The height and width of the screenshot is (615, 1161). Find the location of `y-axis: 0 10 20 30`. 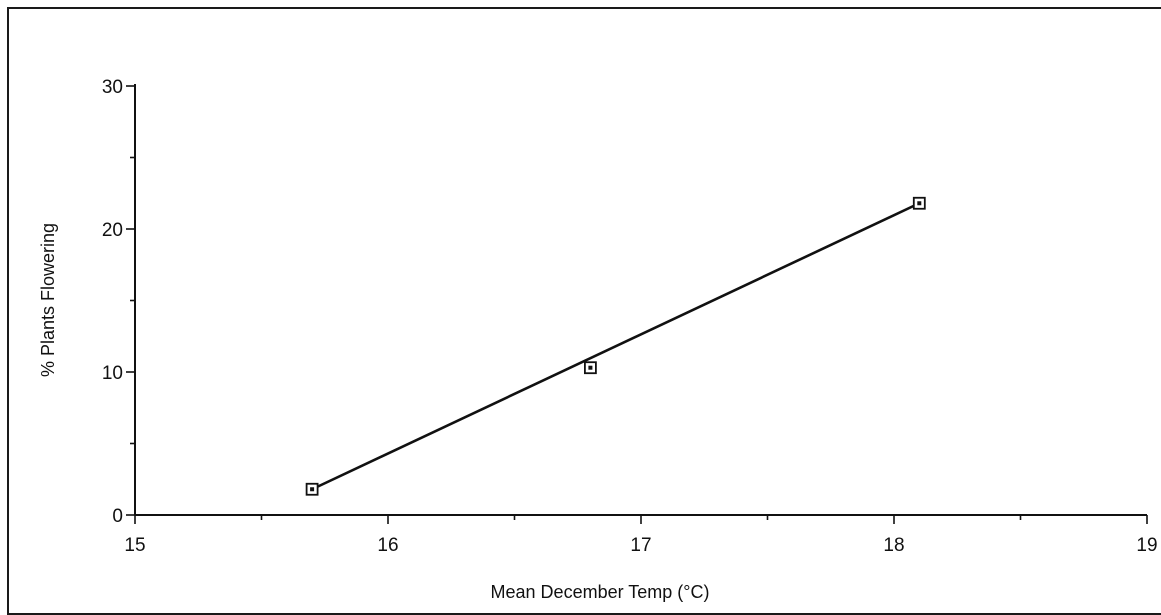

y-axis: 0 10 20 30 is located at coordinates (119, 302).